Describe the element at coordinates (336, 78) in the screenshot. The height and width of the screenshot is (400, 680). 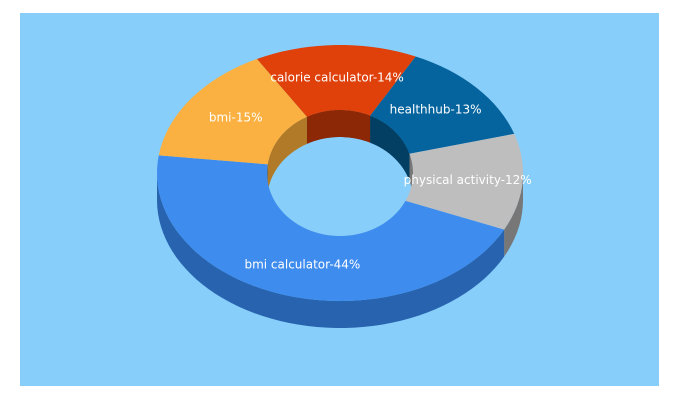
I see `slice-label-0: calorie calculator-14%` at that location.